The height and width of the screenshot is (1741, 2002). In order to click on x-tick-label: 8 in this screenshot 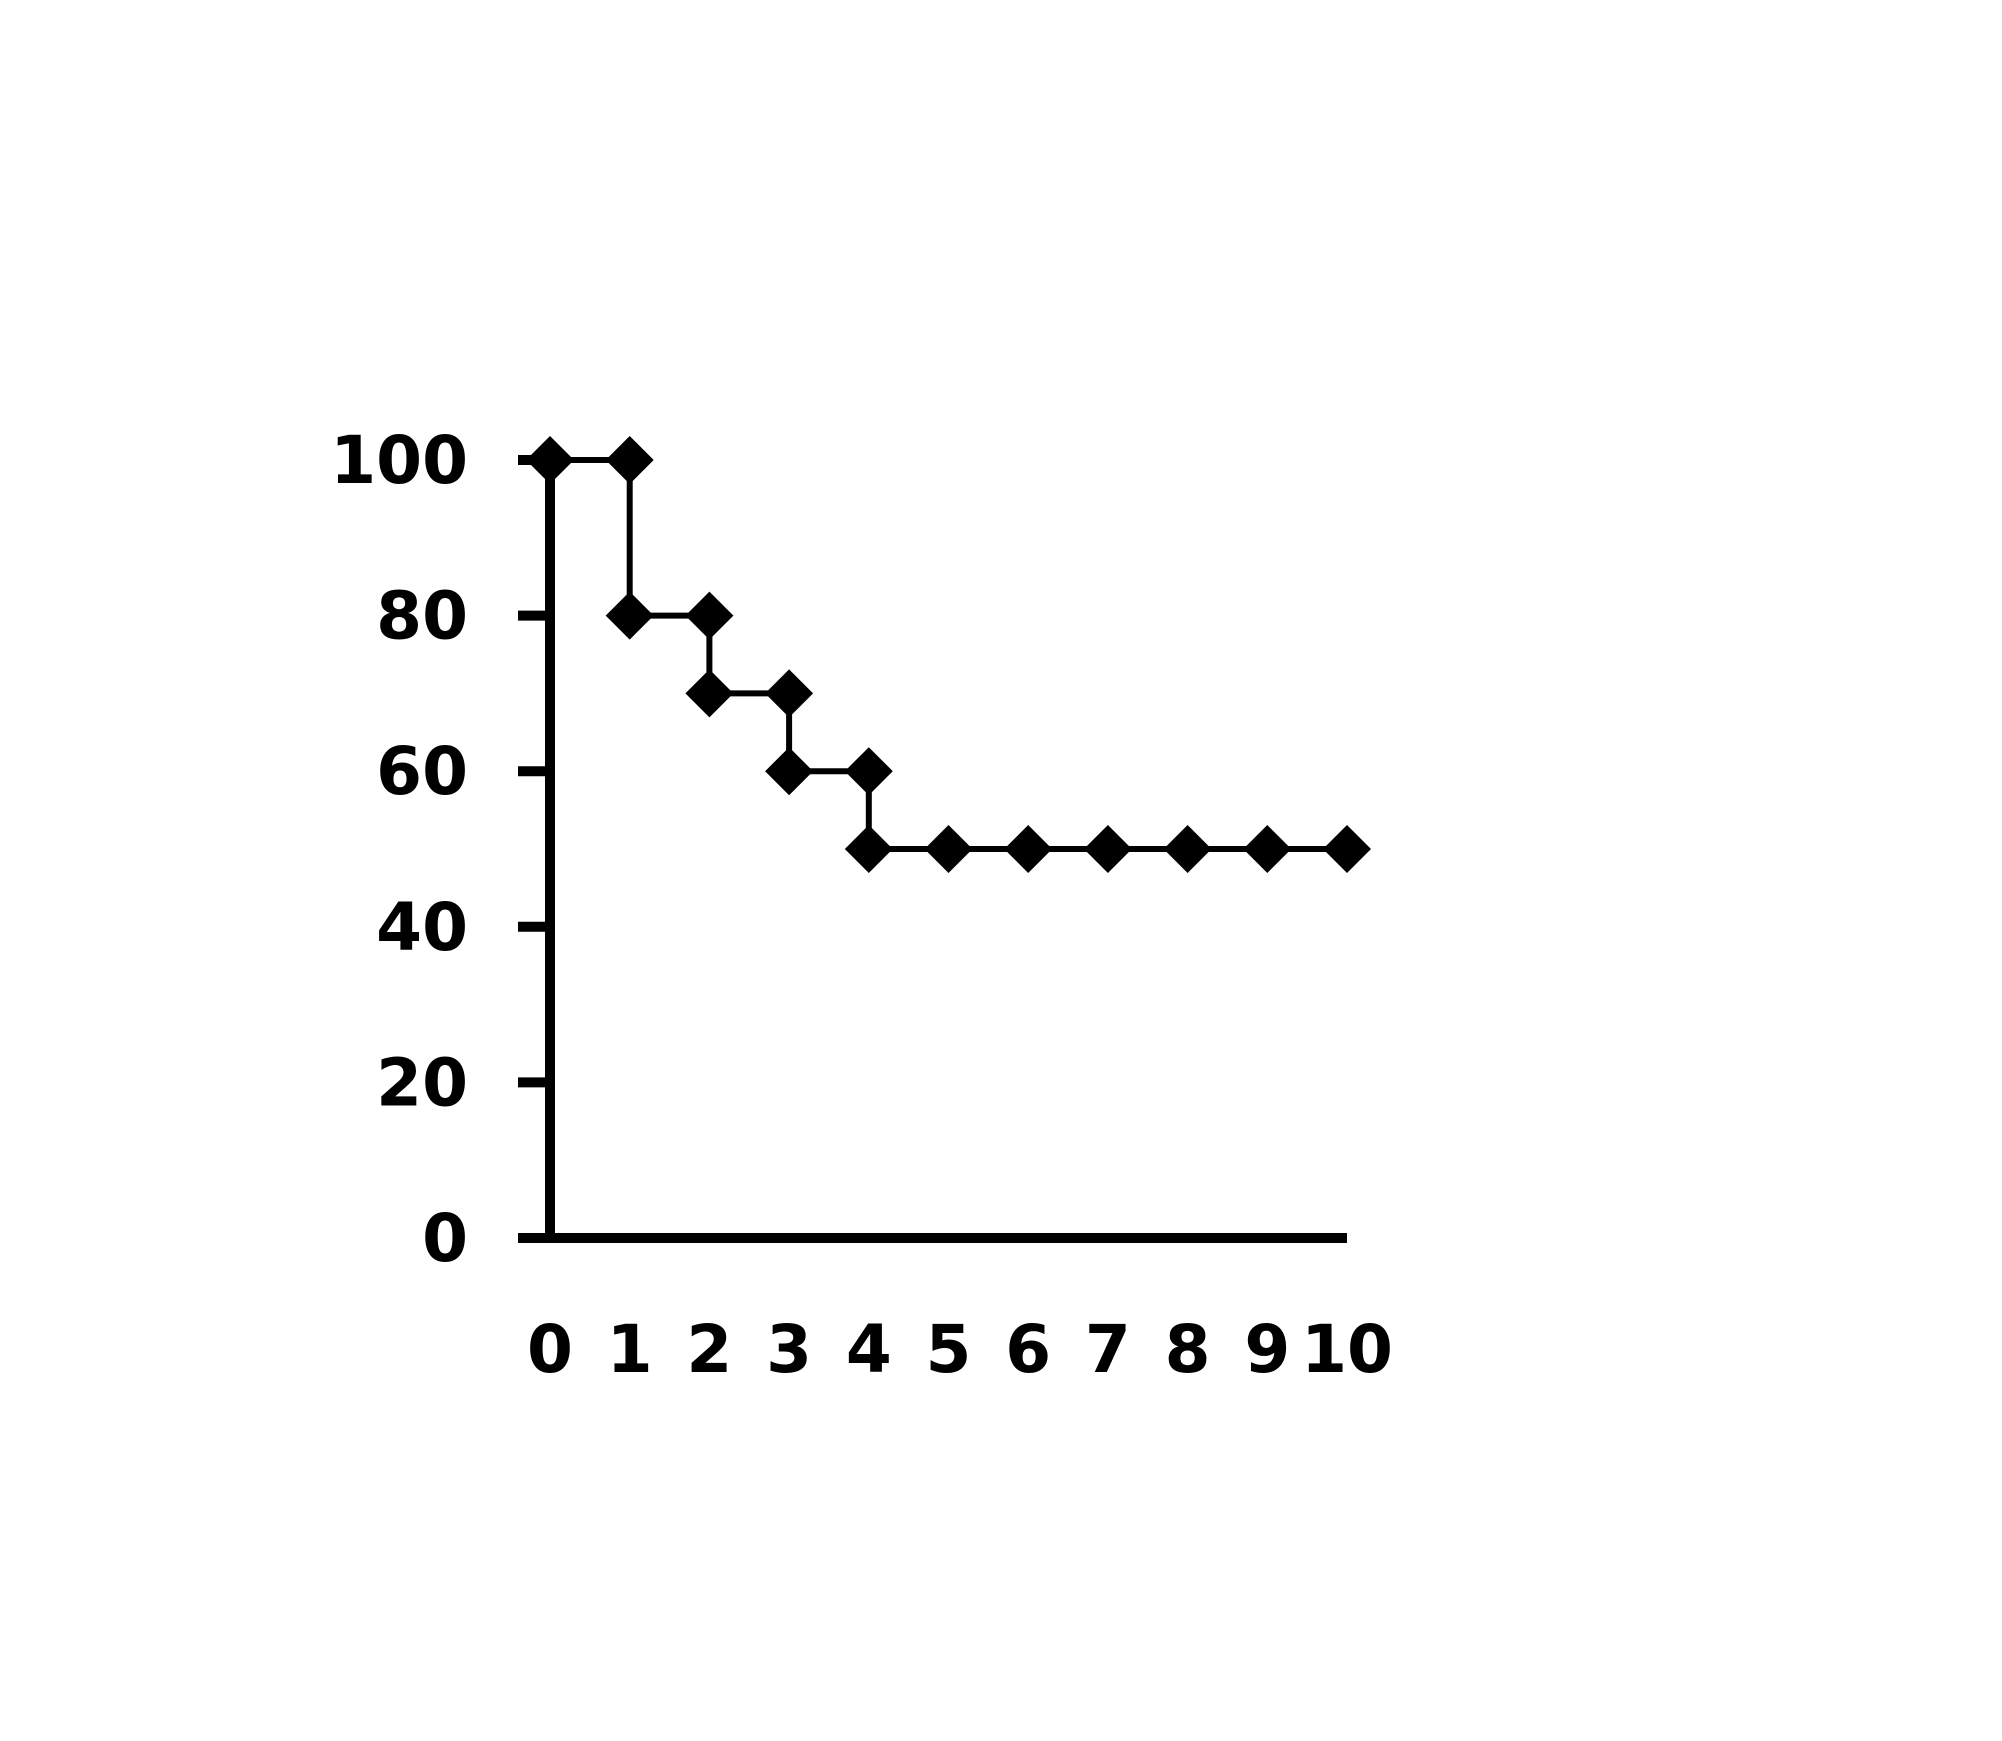, I will do `click(1188, 1349)`.